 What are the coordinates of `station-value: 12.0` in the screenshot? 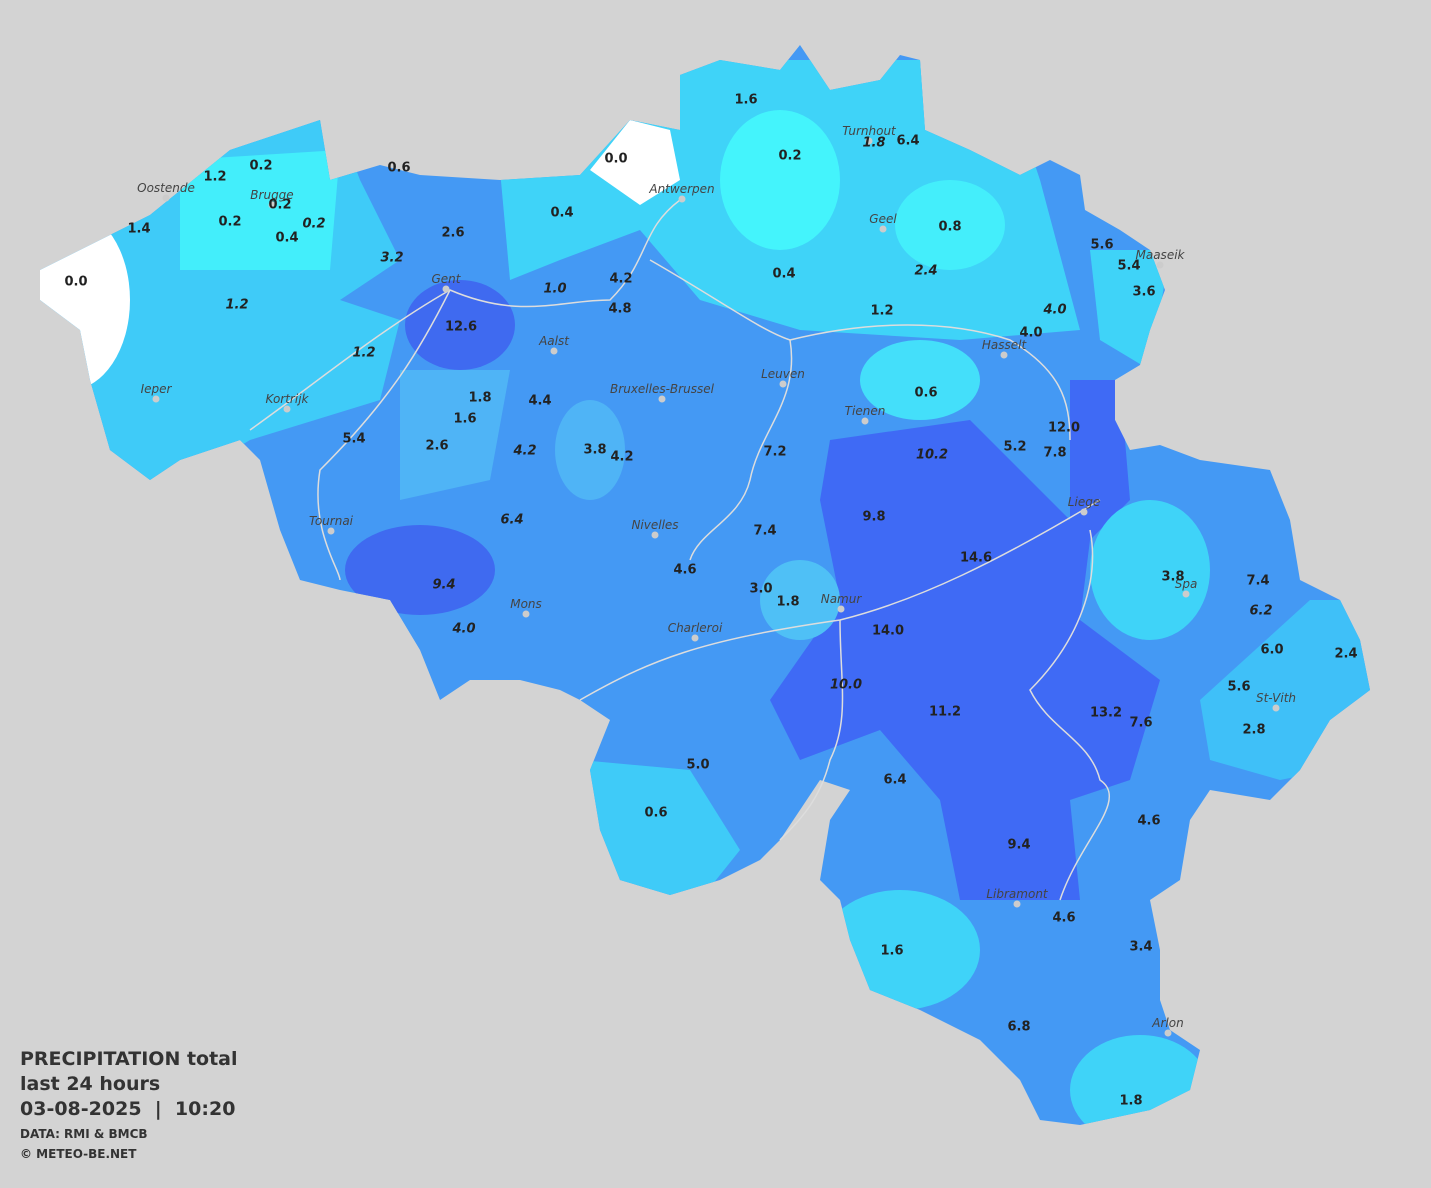 It's located at (1064, 428).